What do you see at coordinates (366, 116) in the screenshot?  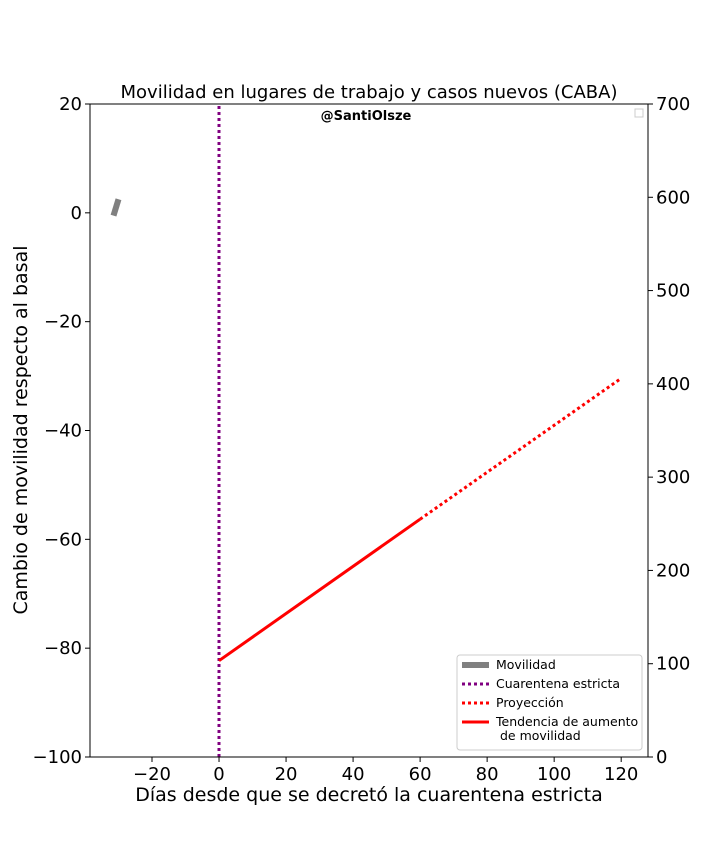 I see `credit-label: @SantiOlsze` at bounding box center [366, 116].